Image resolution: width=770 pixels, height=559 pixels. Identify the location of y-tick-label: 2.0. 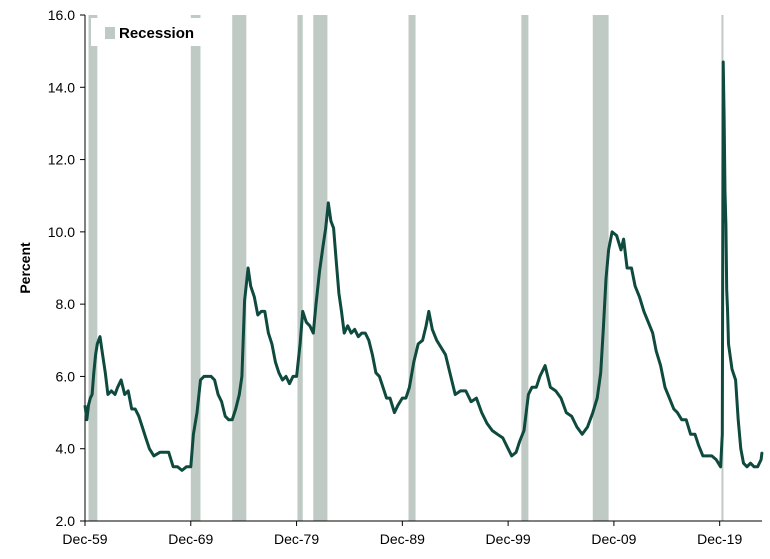
(66, 521).